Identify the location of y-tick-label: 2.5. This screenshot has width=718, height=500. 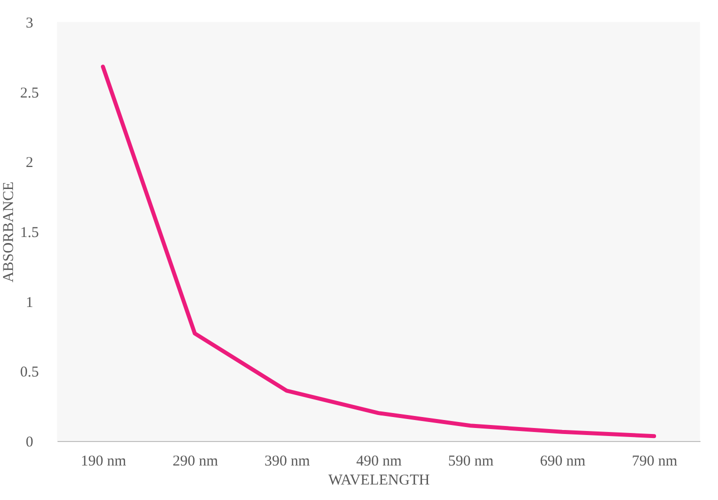
(29, 93).